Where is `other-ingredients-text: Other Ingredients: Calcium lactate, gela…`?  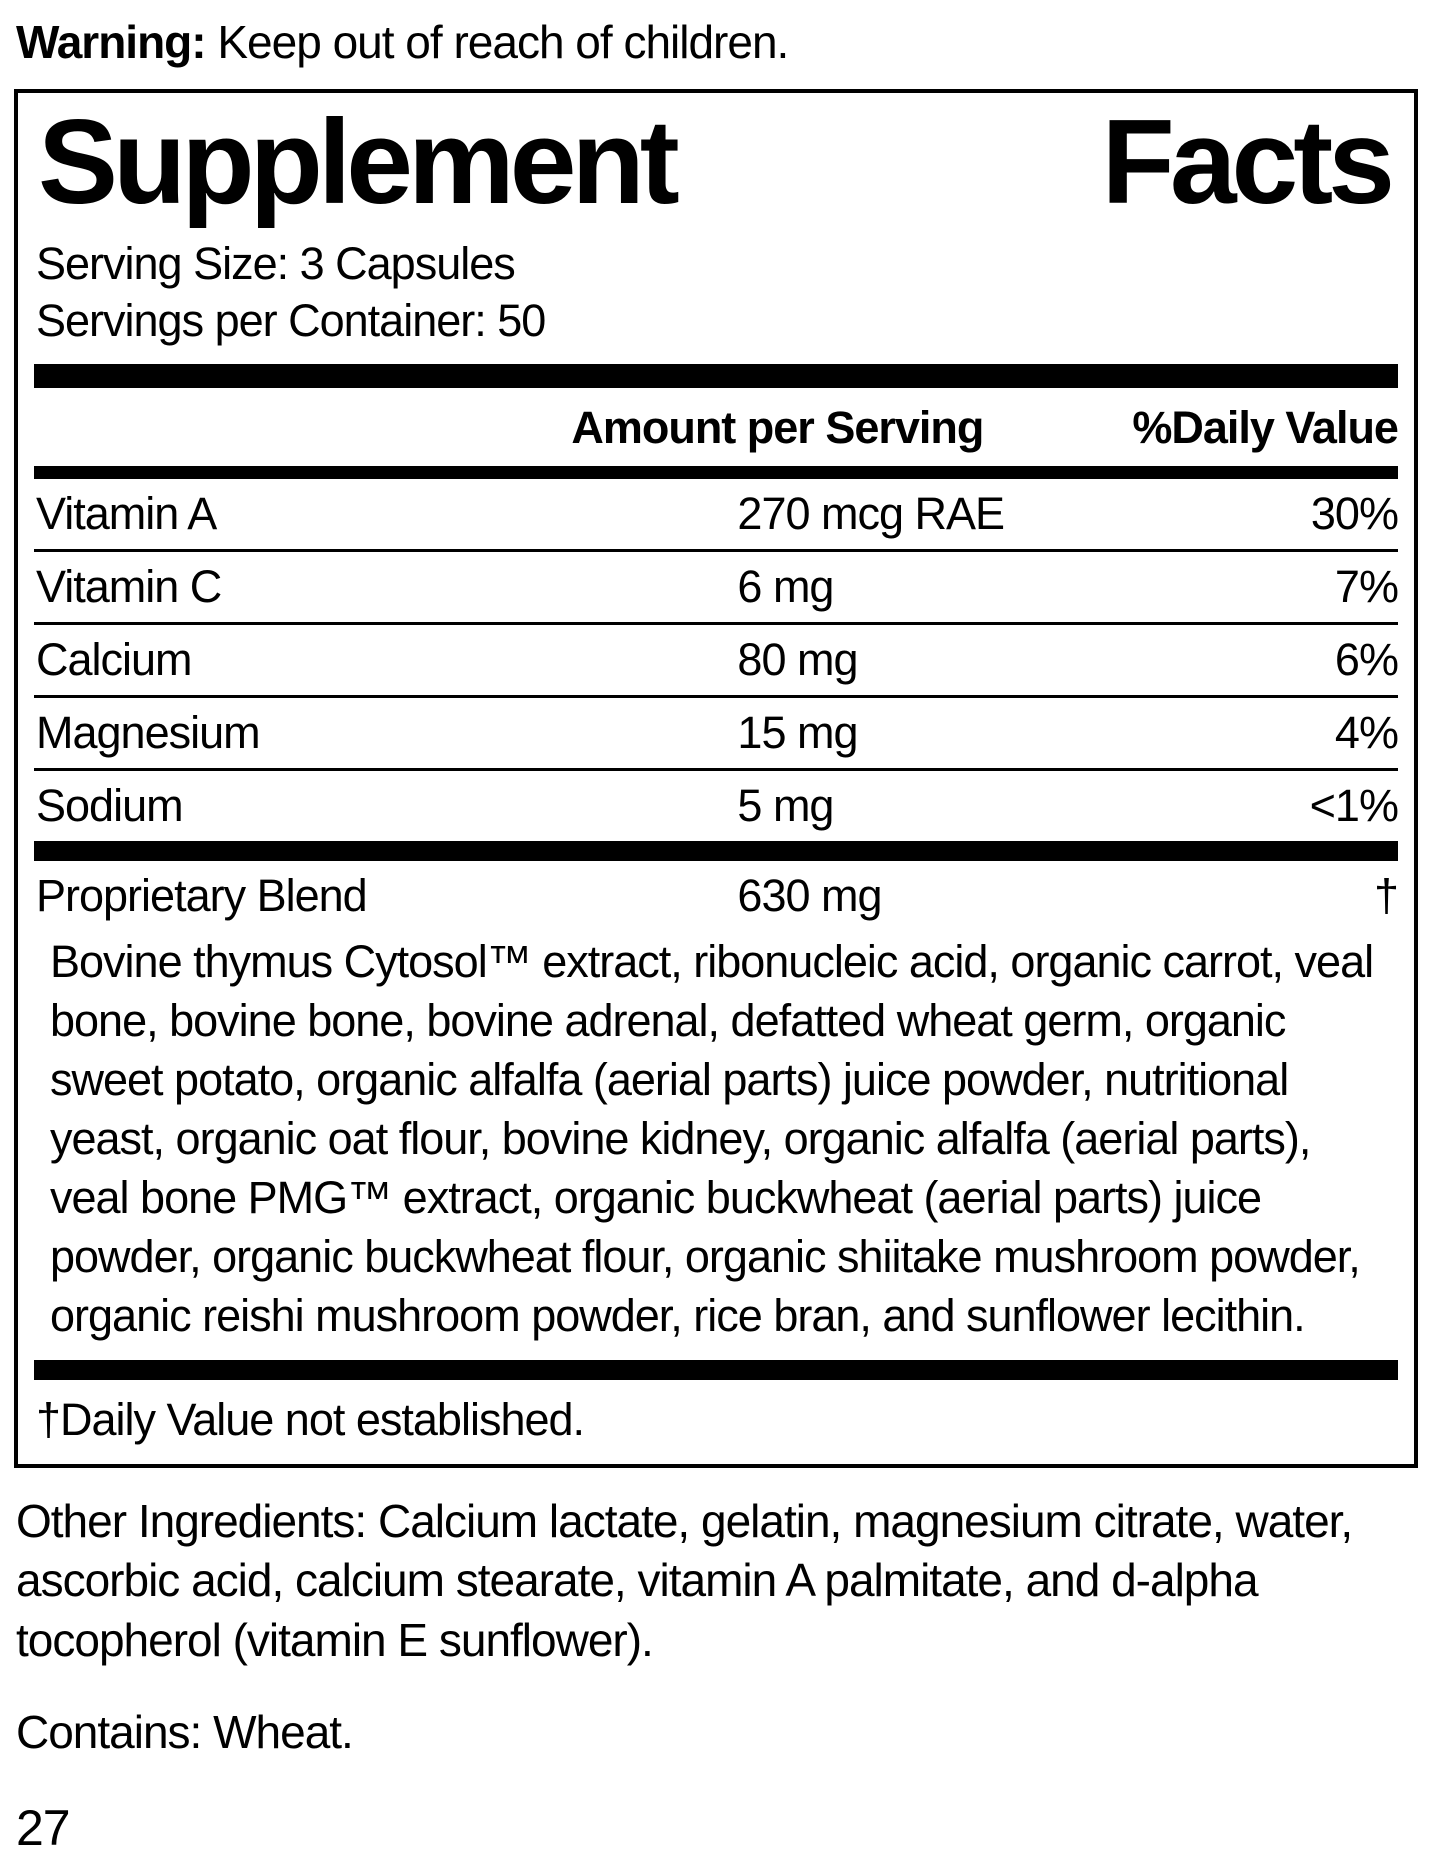 other-ingredients-text: Other Ingredients: Calcium lactate, gela… is located at coordinates (684, 1580).